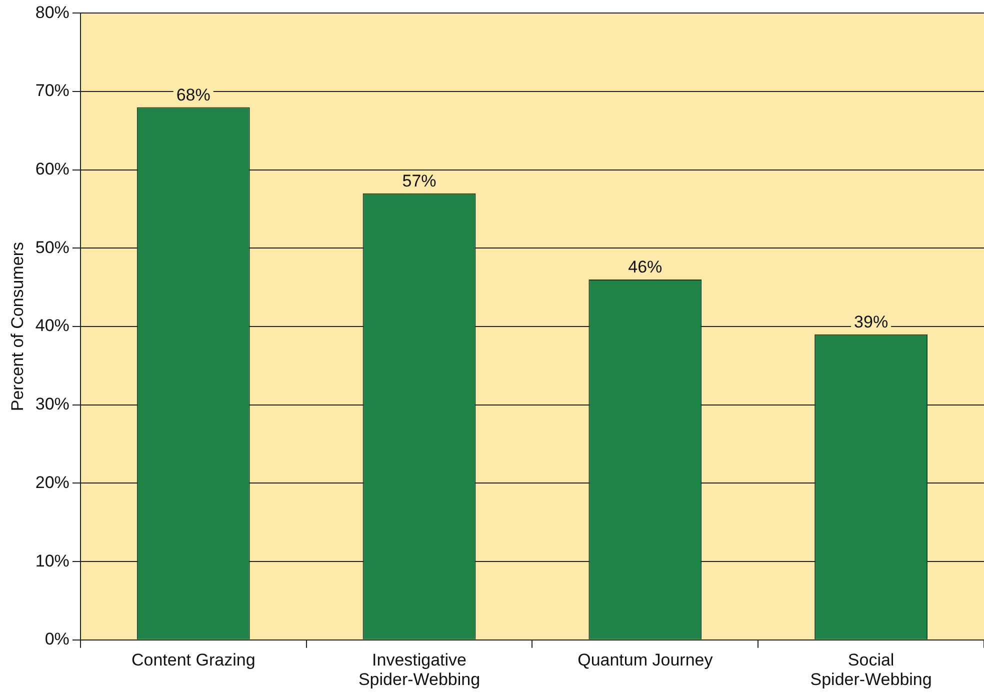 The image size is (984, 695). Describe the element at coordinates (871, 322) in the screenshot. I see `data-label: 39%` at that location.